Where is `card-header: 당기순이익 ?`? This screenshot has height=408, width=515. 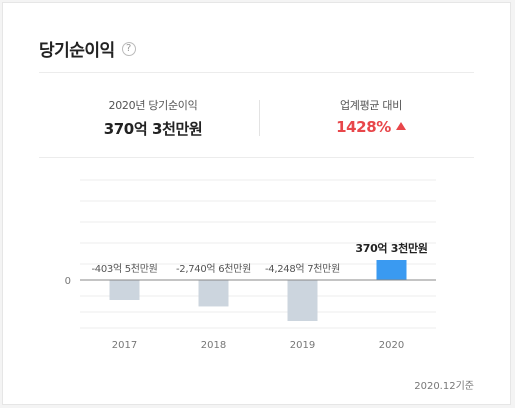 card-header: 당기순이익 ? is located at coordinates (87, 48).